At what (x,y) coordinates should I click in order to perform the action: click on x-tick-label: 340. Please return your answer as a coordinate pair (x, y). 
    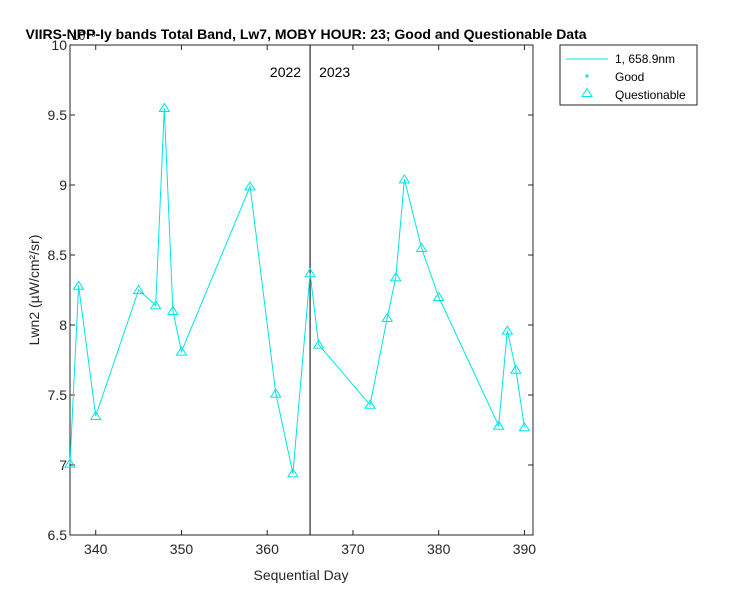
    Looking at the image, I should click on (96, 549).